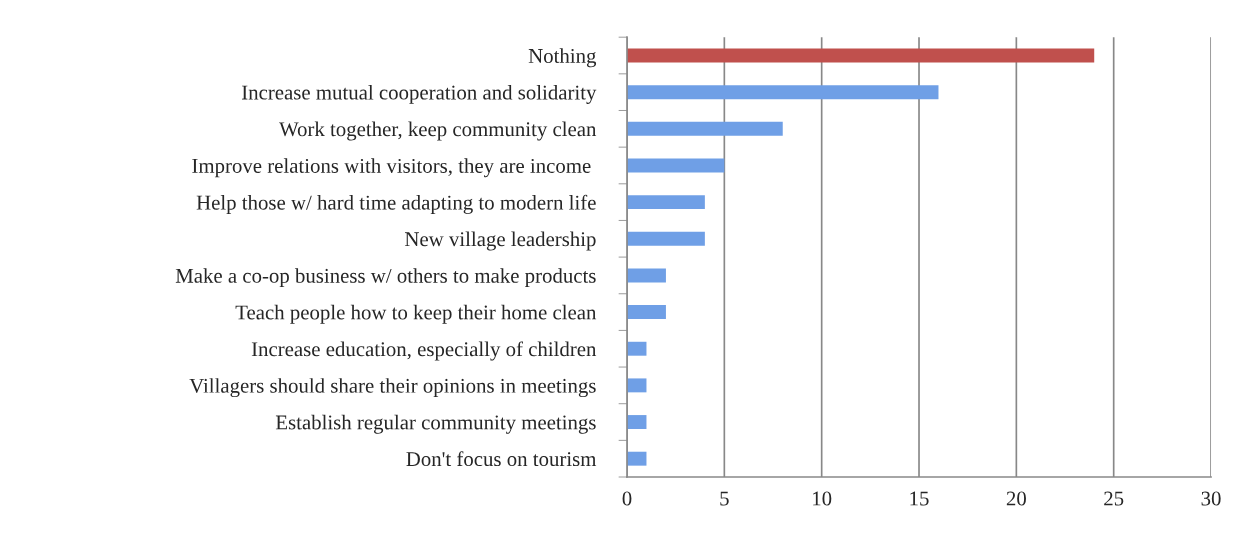 Image resolution: width=1253 pixels, height=539 pixels. What do you see at coordinates (562, 58) in the screenshot?
I see `y-tick-label: Nothing` at bounding box center [562, 58].